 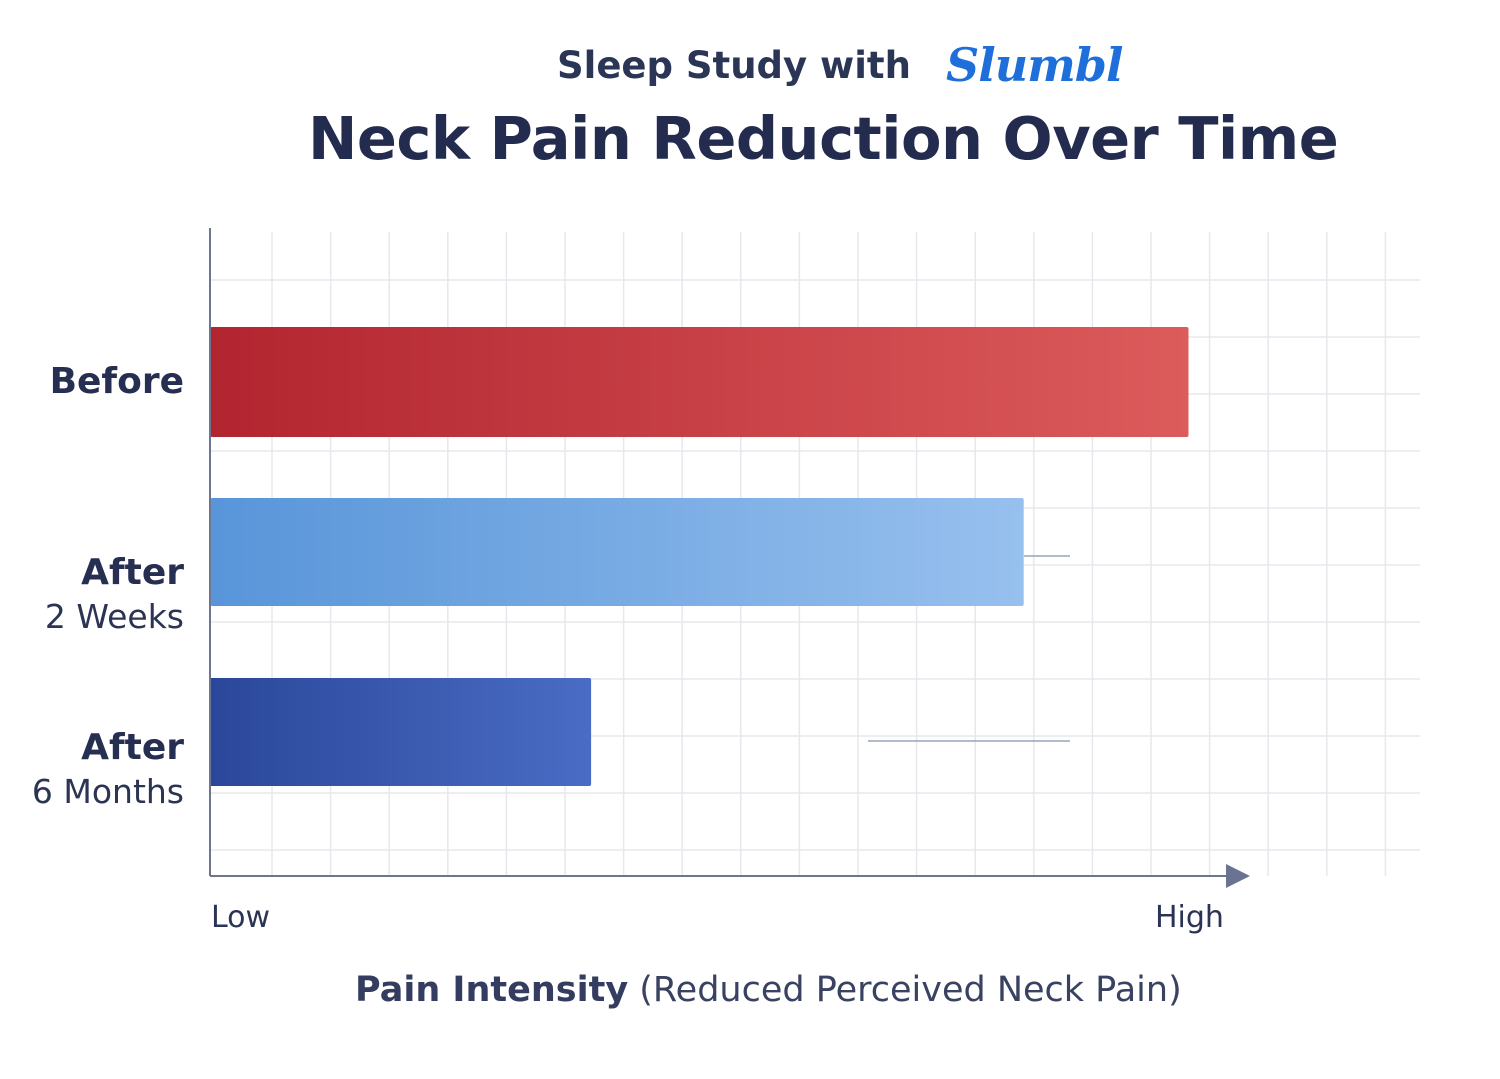 I want to click on category-label-sub: 6 Months, so click(x=107, y=791).